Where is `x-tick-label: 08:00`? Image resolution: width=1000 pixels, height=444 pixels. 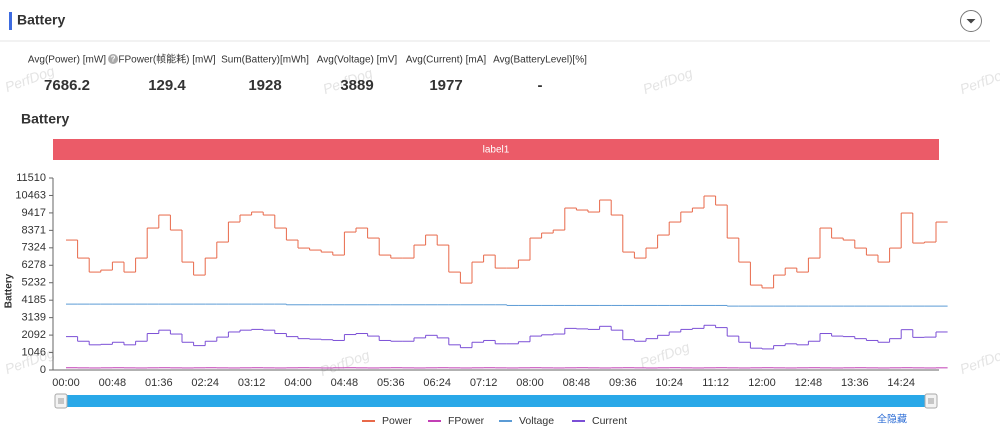 x-tick-label: 08:00 is located at coordinates (530, 383).